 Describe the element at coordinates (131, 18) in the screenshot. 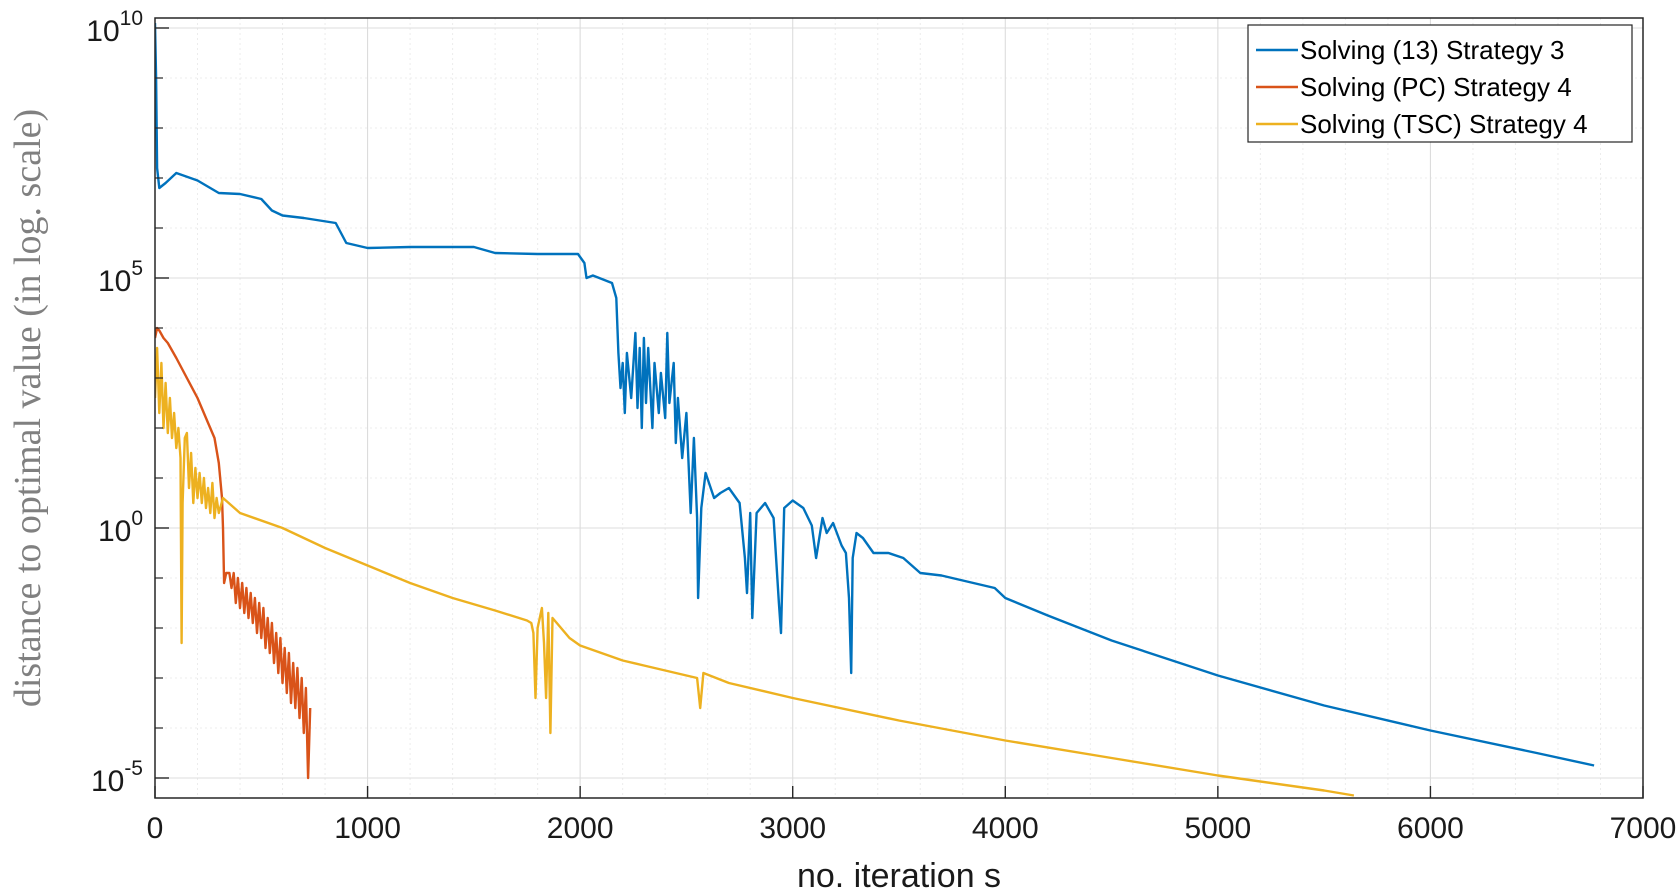

I see `y-tick-exponent: 10` at that location.